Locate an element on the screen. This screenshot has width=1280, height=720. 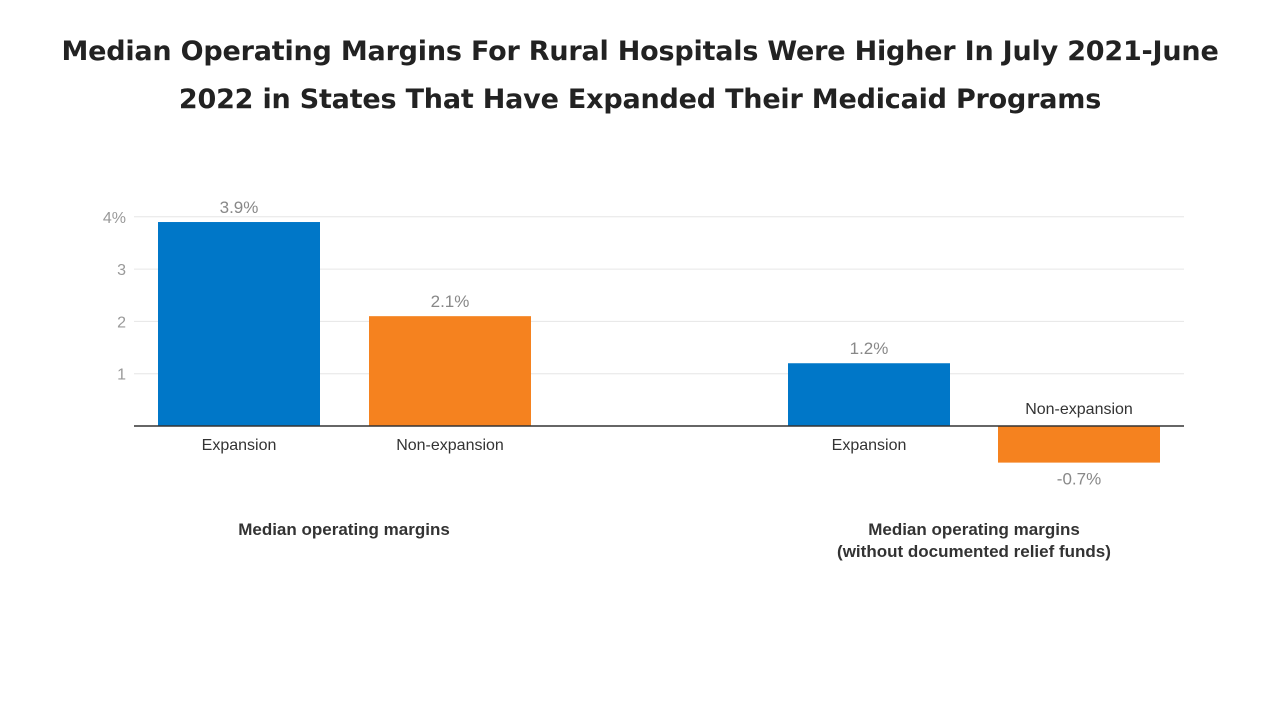
y-tick-label: 4% is located at coordinates (114, 218).